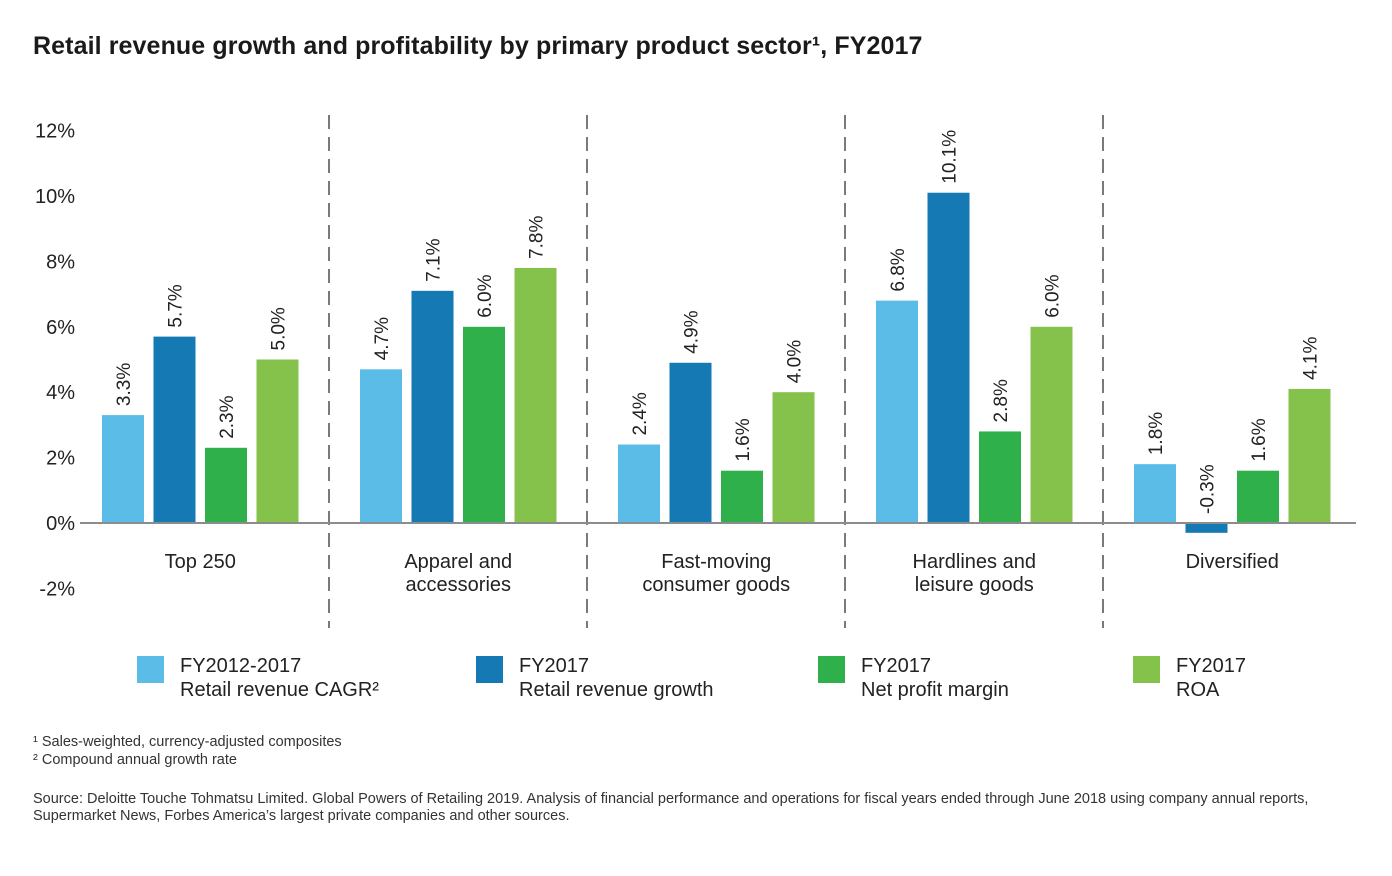 The image size is (1392, 876). Describe the element at coordinates (898, 269) in the screenshot. I see `data-label: 6.8%` at that location.